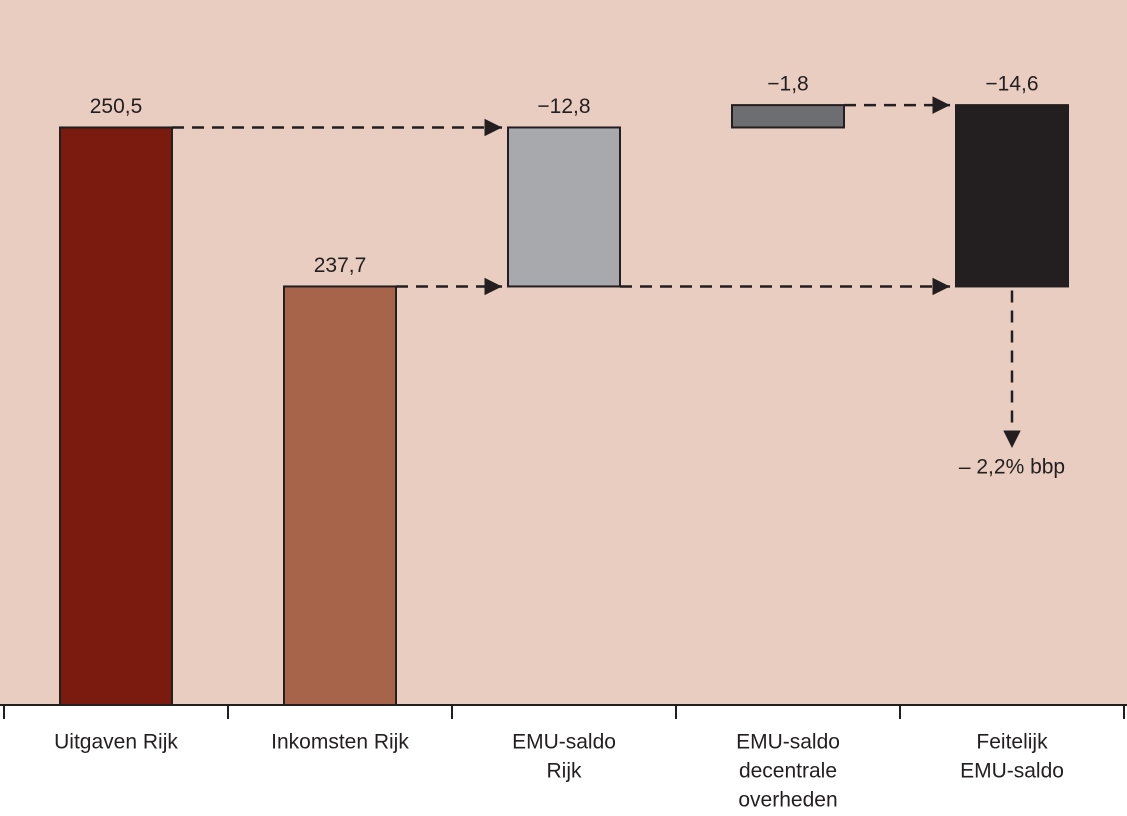 This screenshot has height=816, width=1127. Describe the element at coordinates (787, 800) in the screenshot. I see `x-tick-label: overheden` at that location.